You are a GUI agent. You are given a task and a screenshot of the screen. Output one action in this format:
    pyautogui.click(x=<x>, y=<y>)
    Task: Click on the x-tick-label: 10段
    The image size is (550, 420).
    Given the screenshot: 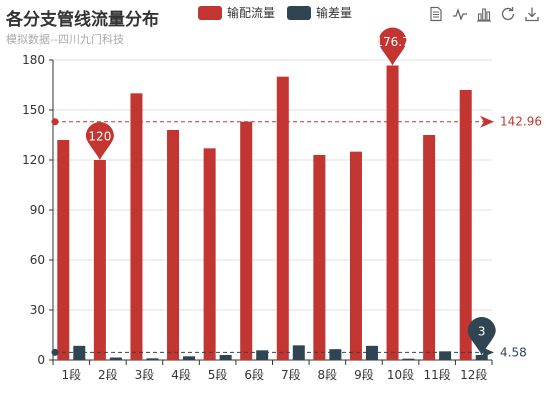 What is the action you would take?
    pyautogui.click(x=400, y=374)
    